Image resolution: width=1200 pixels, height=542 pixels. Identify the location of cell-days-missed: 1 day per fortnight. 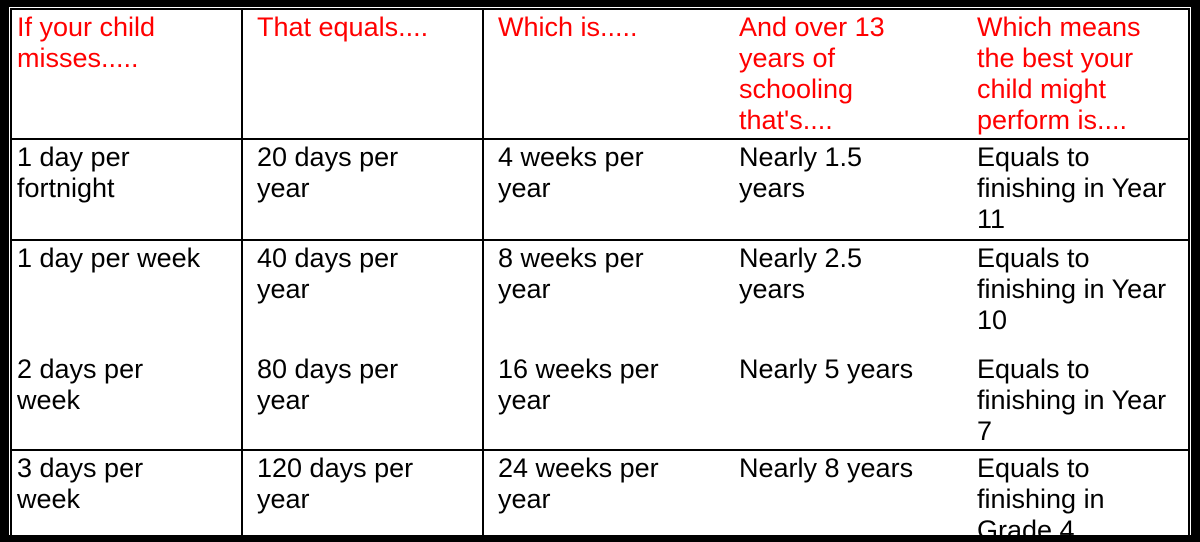
(127, 189).